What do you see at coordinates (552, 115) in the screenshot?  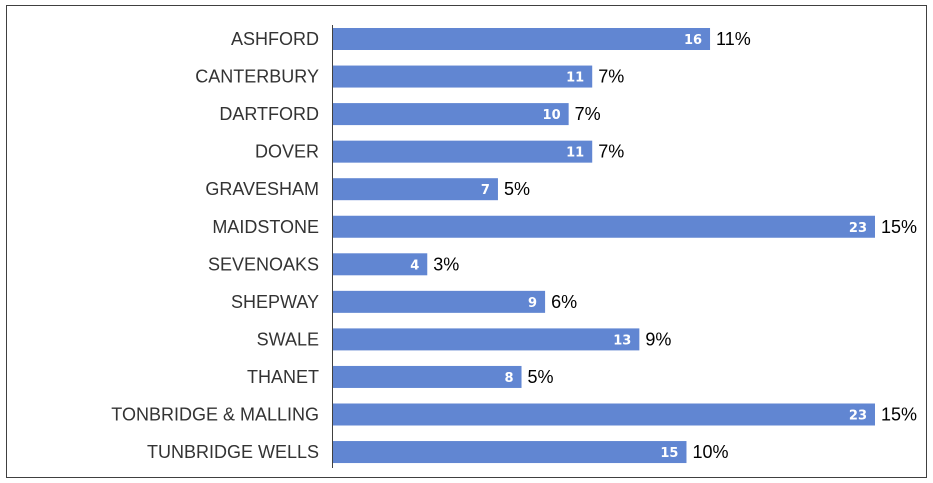 I see `bar-value-label: 10` at bounding box center [552, 115].